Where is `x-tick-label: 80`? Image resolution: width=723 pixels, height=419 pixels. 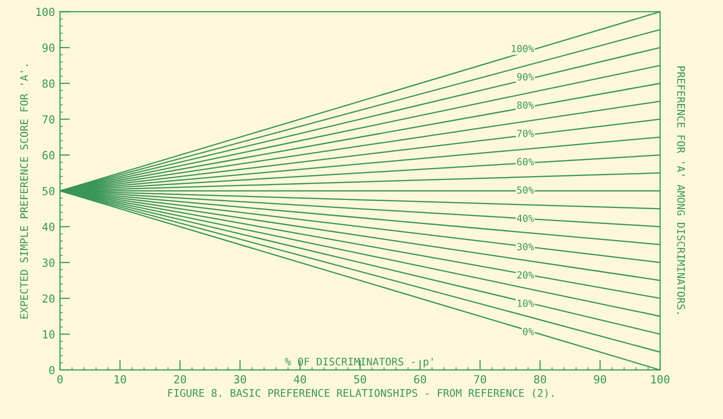
x-tick-label: 80 is located at coordinates (540, 379).